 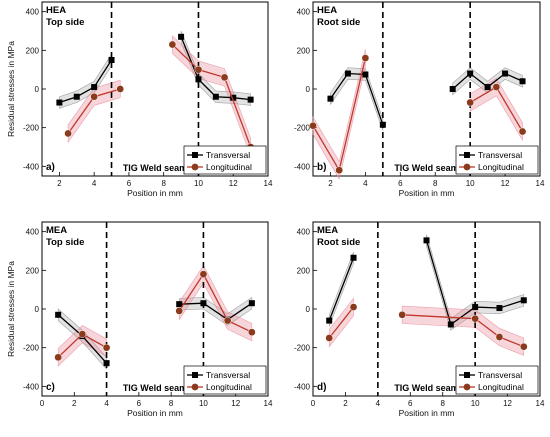 I want to click on y-tick-label: 200, so click(x=33, y=50).